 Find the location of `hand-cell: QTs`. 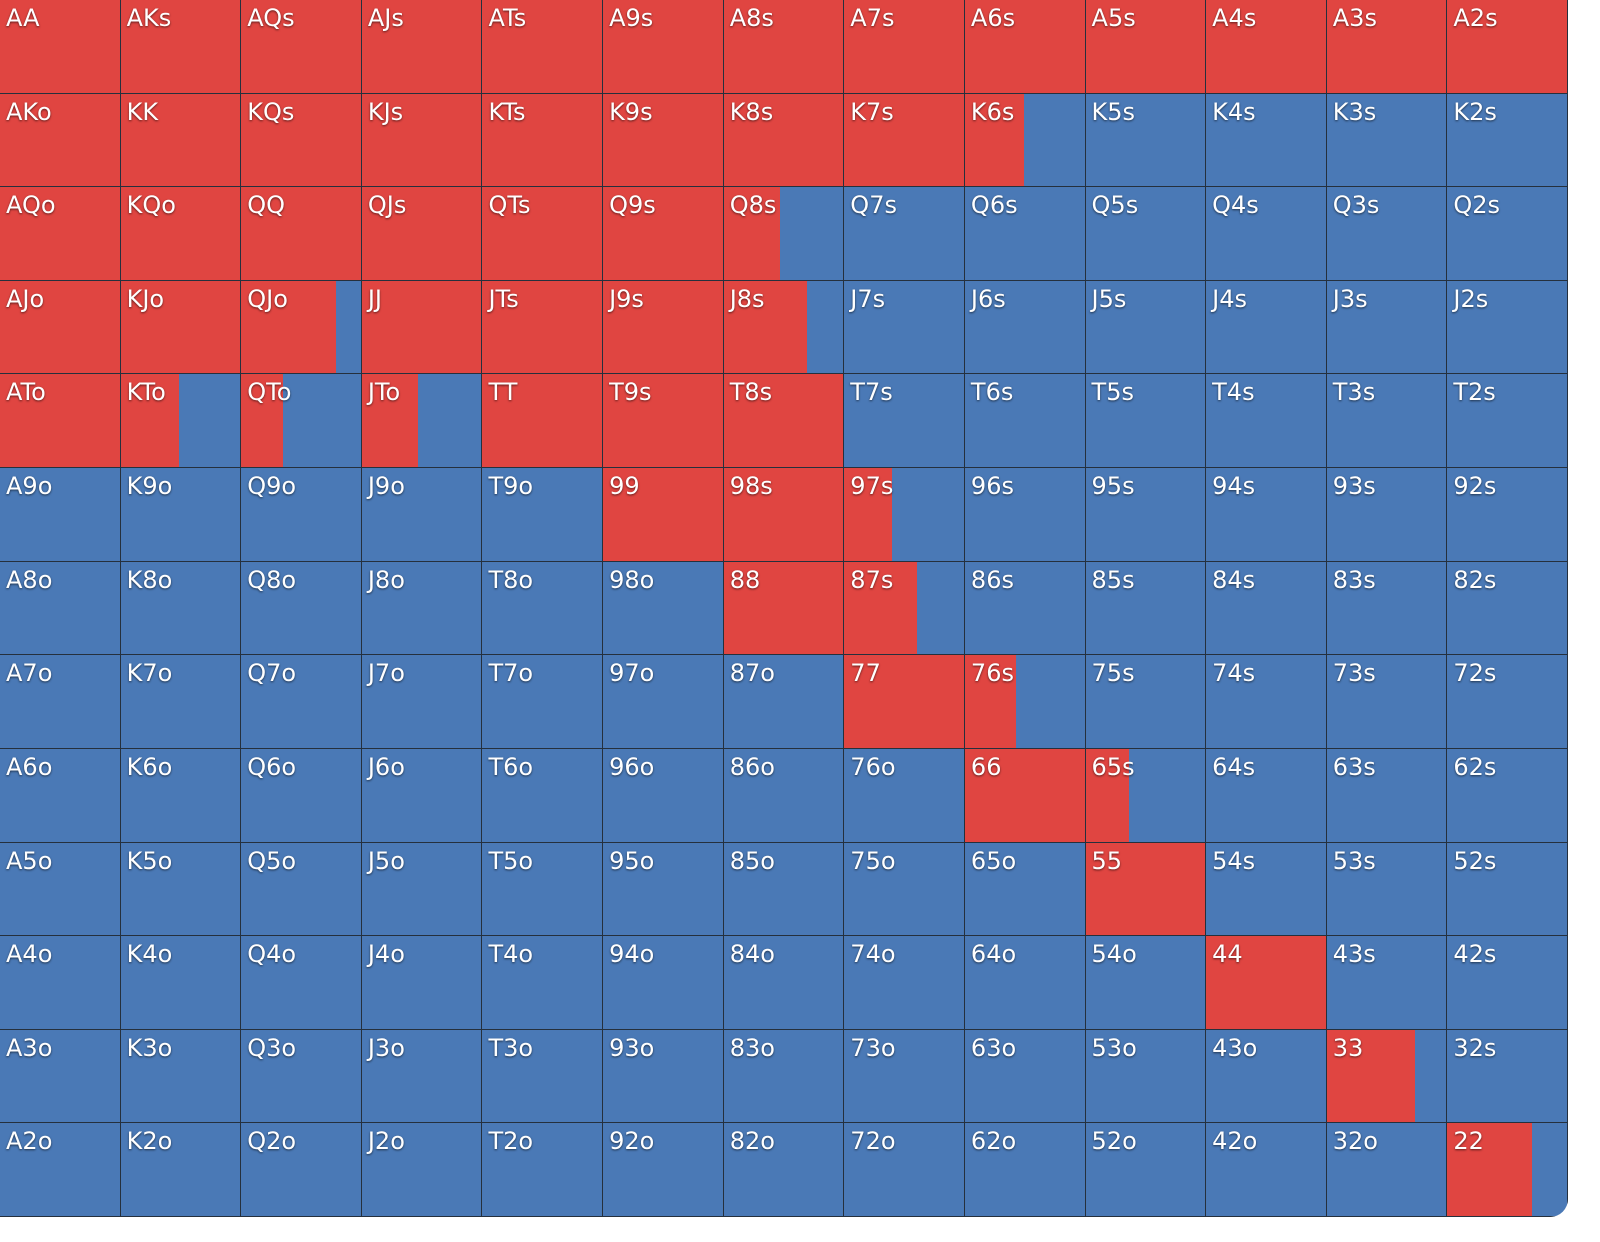

hand-cell: QTs is located at coordinates (543, 234).